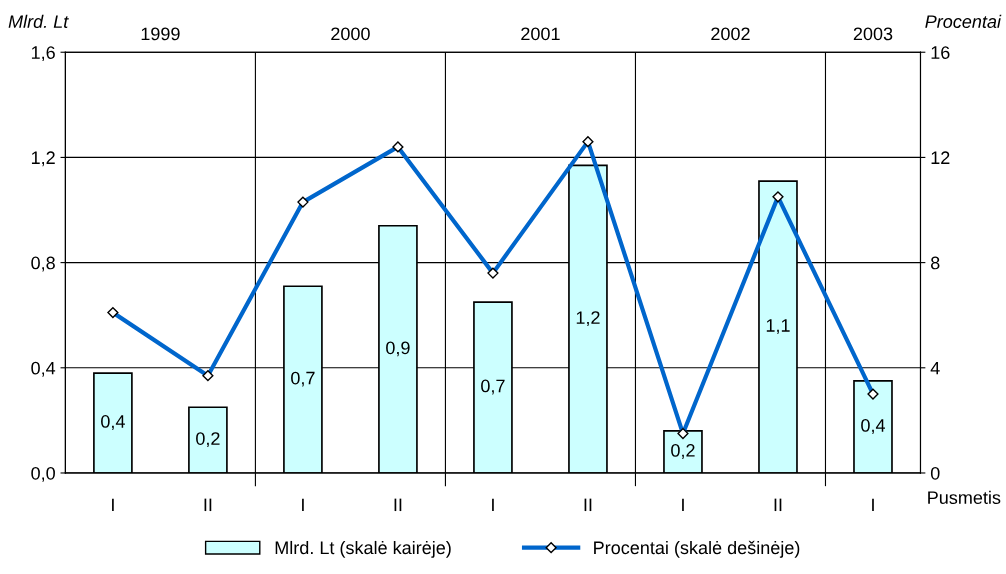 The image size is (1006, 574). I want to click on y-tick-label: 0,4, so click(43, 369).